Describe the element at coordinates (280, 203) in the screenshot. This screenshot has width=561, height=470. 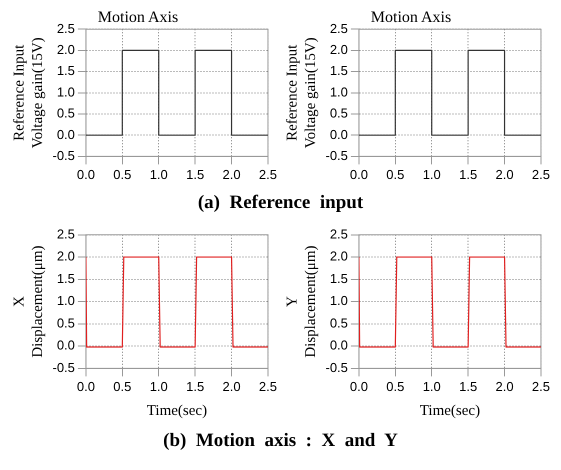
I see `text: (a) Reference input` at that location.